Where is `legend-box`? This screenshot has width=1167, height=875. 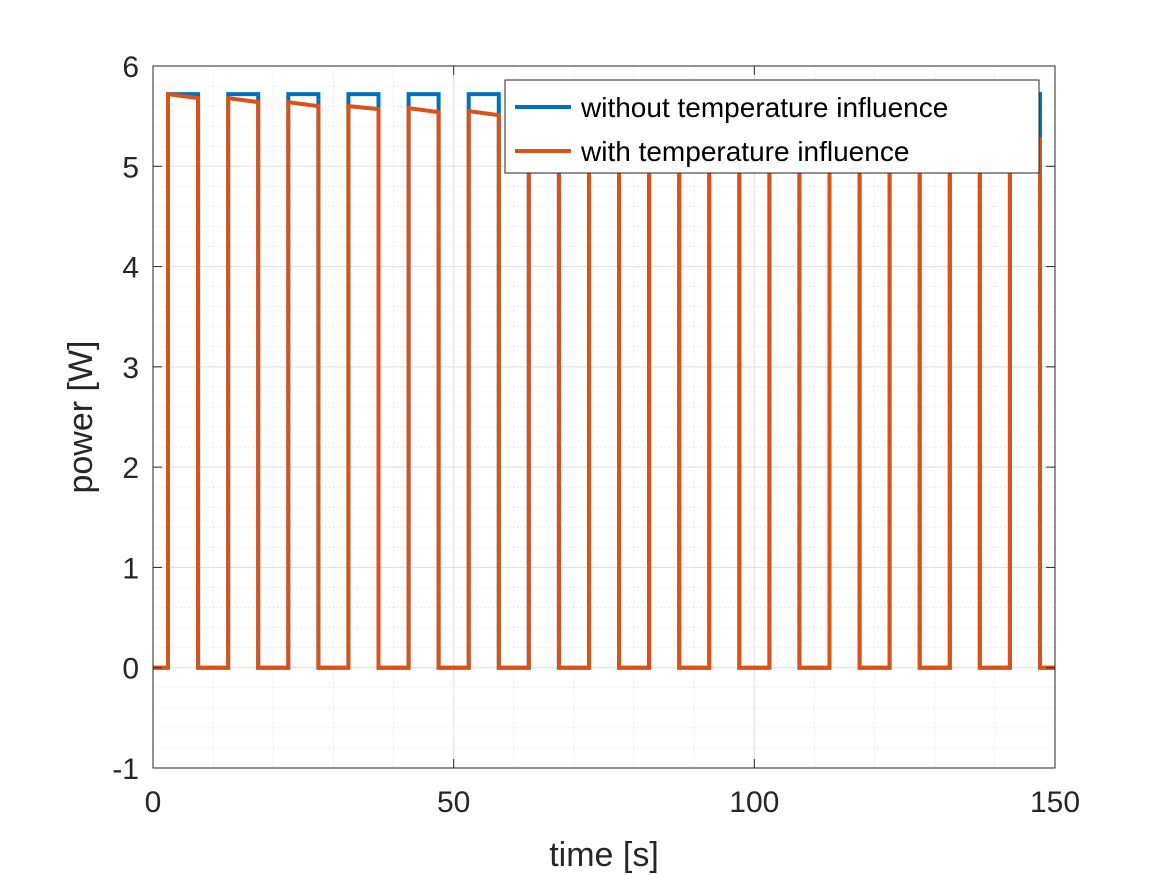
legend-box is located at coordinates (772, 126).